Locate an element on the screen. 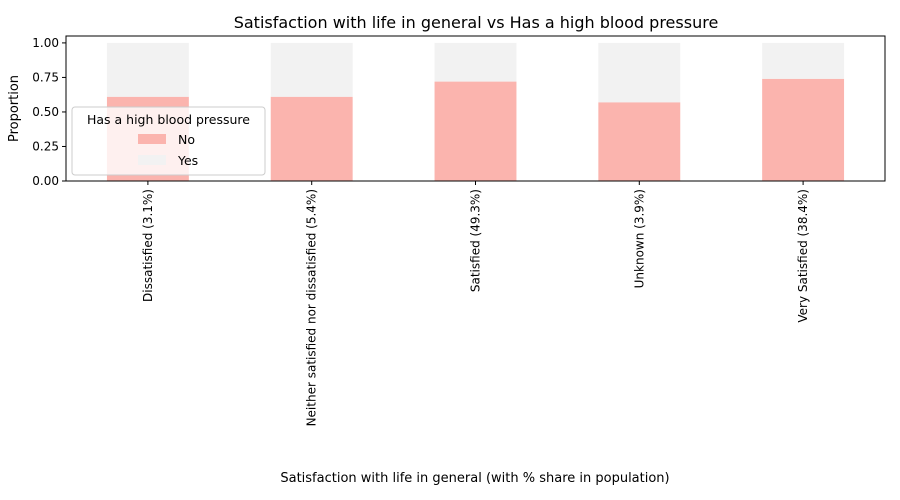 Image resolution: width=900 pixels, height=500 pixels. y-tick-label: 0.50 is located at coordinates (45, 112).